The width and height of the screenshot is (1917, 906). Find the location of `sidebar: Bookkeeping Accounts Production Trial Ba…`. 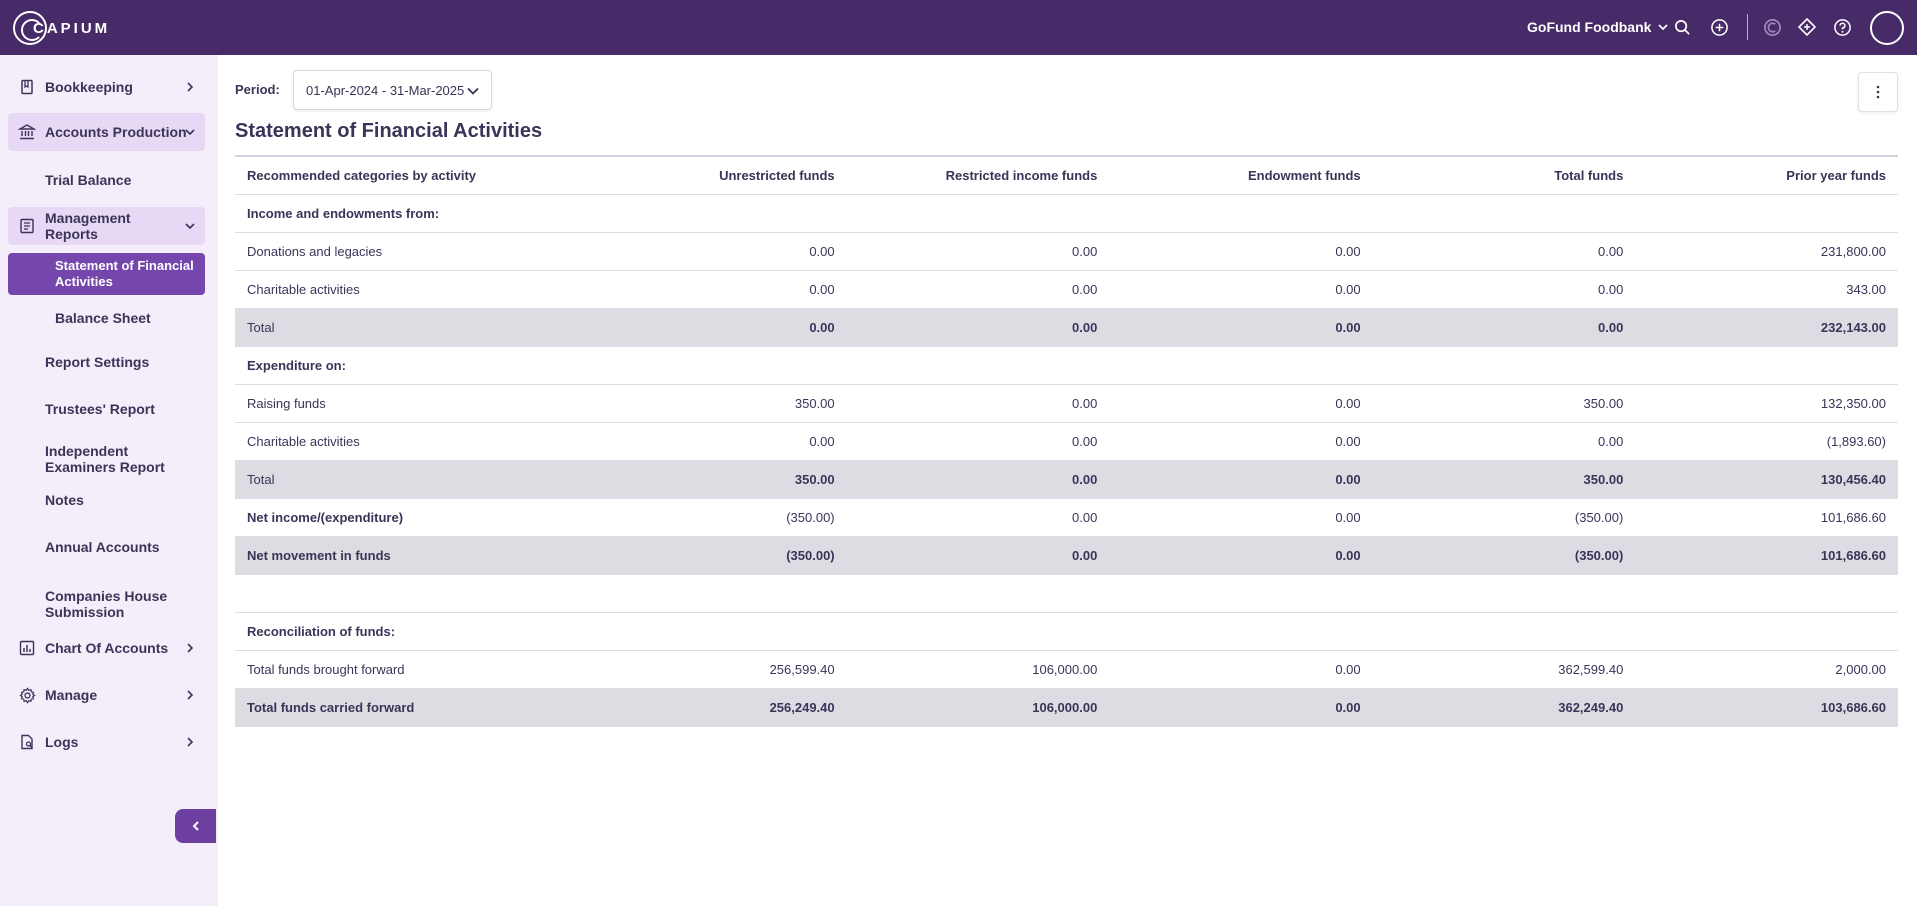

sidebar: Bookkeeping Accounts Production Trial Ba… is located at coordinates (109, 480).